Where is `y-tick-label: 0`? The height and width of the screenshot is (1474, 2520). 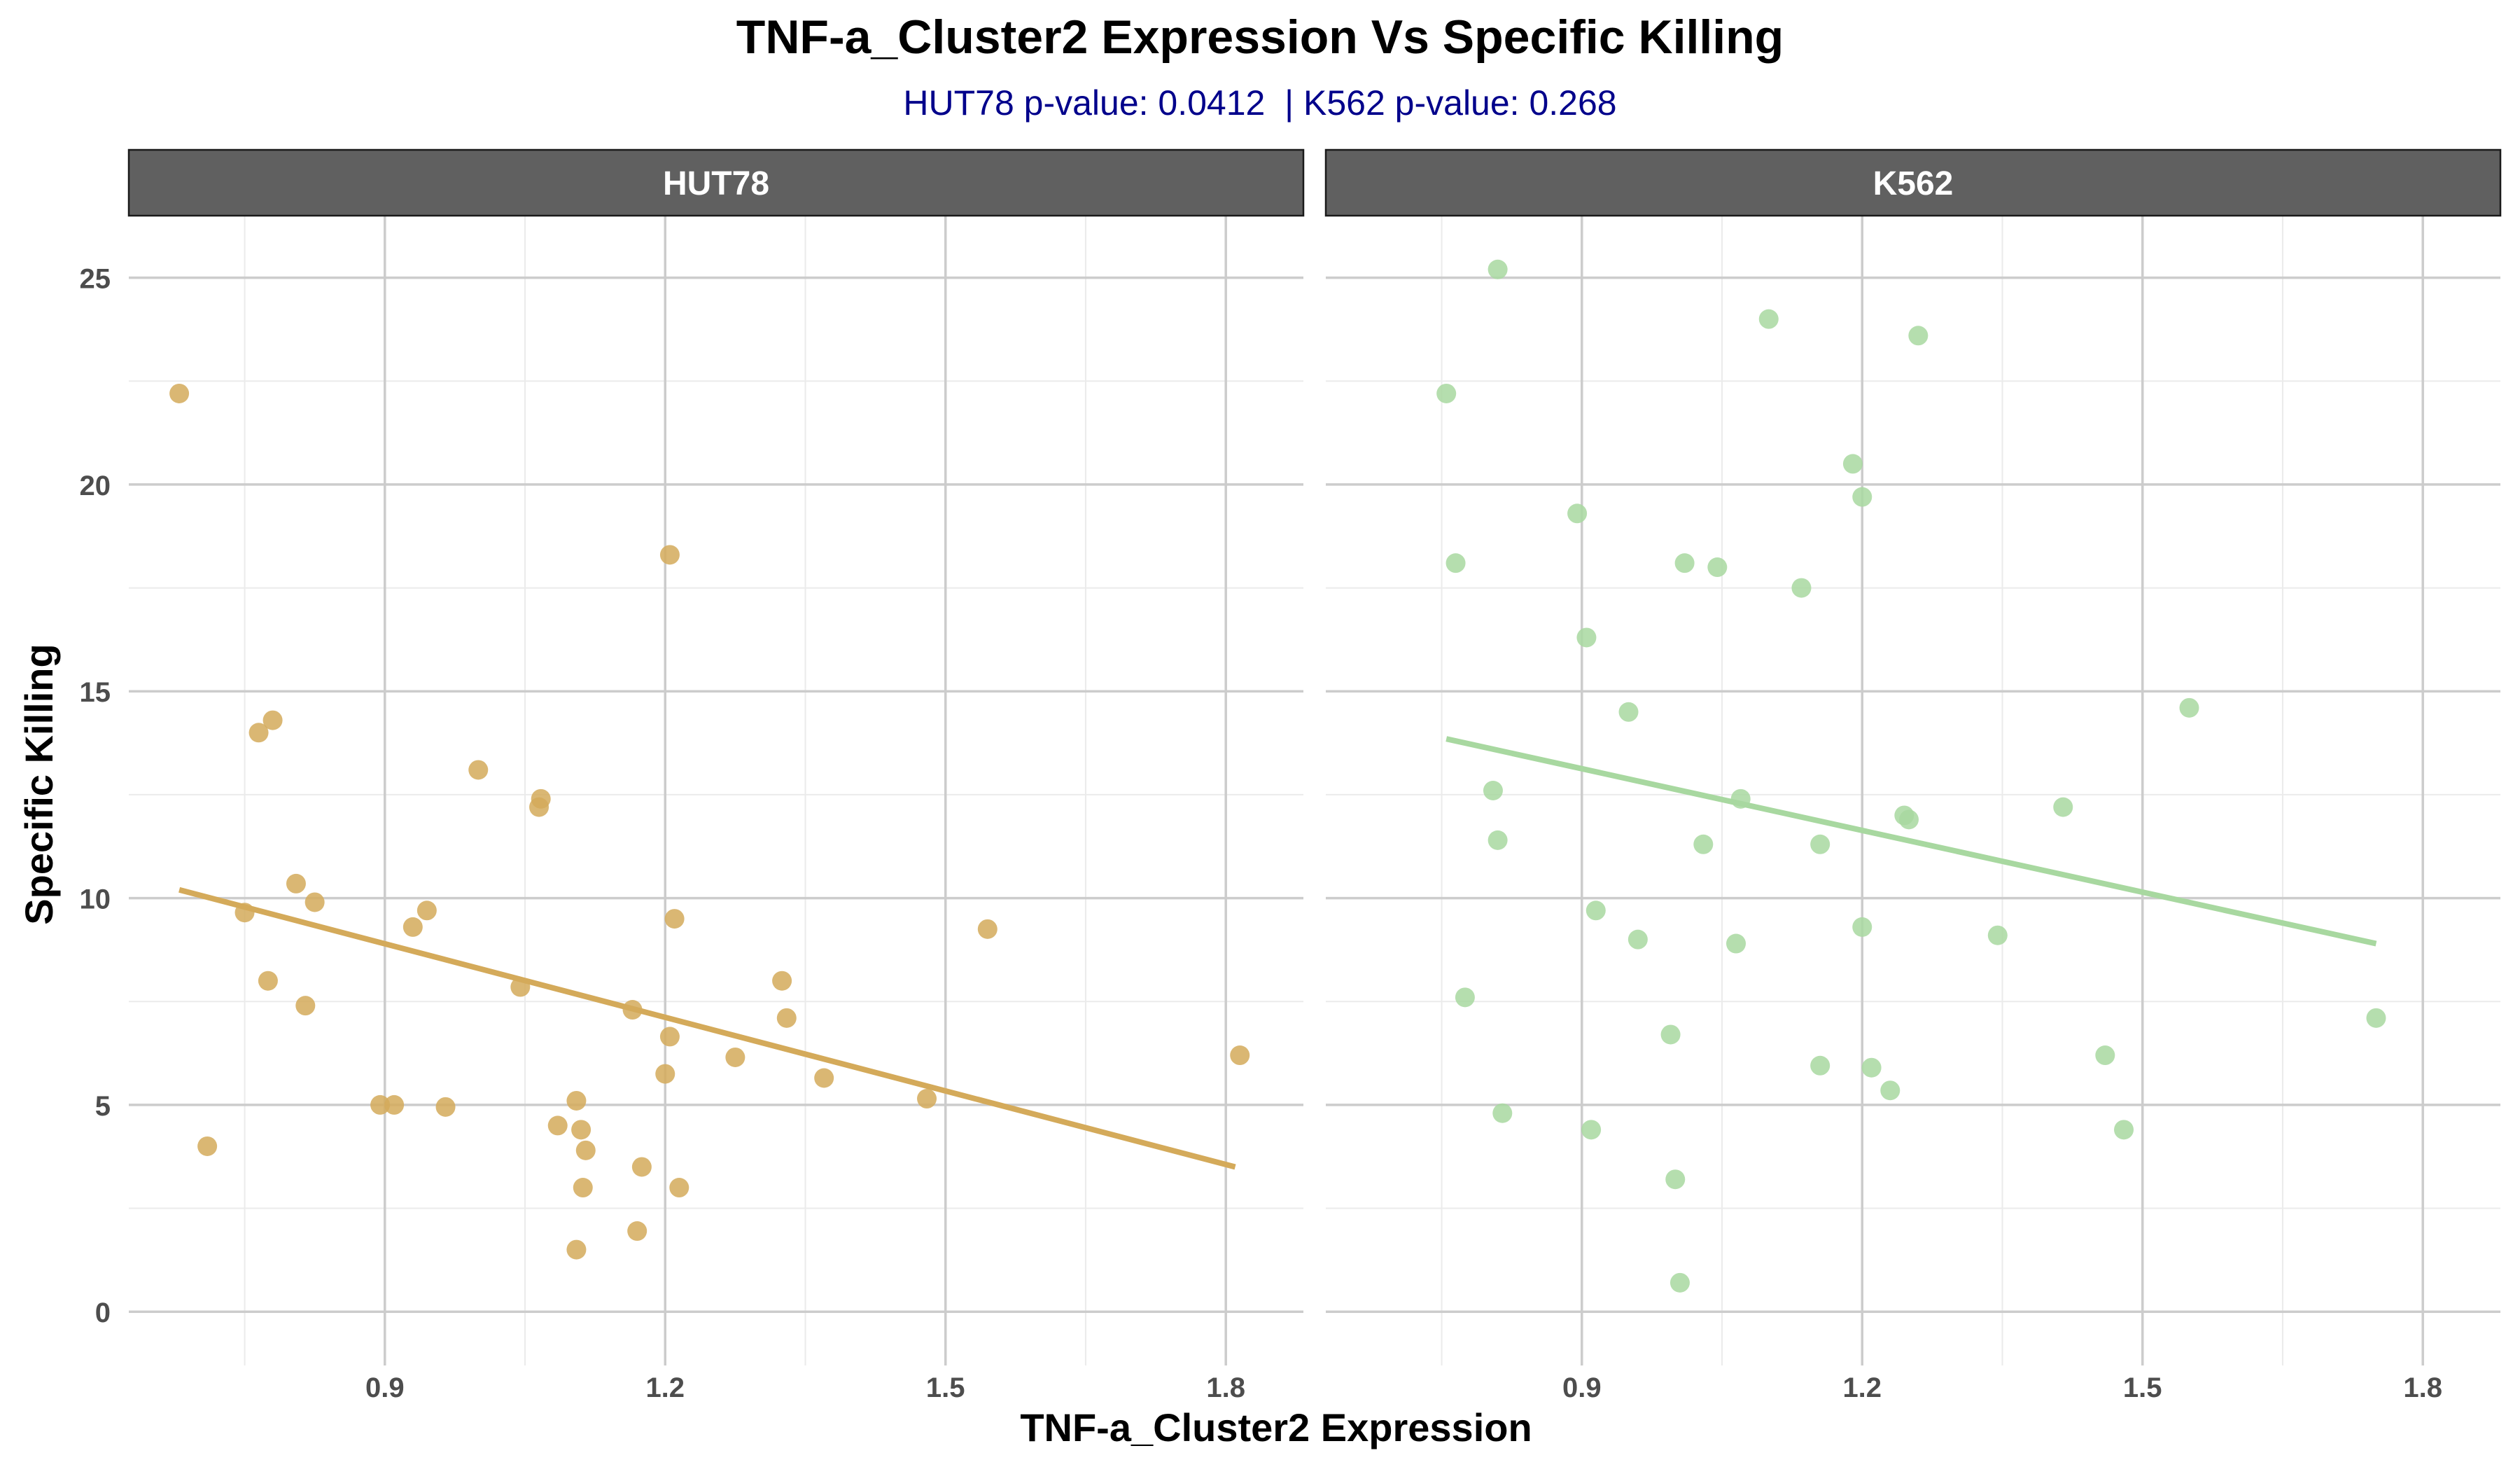 y-tick-label: 0 is located at coordinates (103, 1313).